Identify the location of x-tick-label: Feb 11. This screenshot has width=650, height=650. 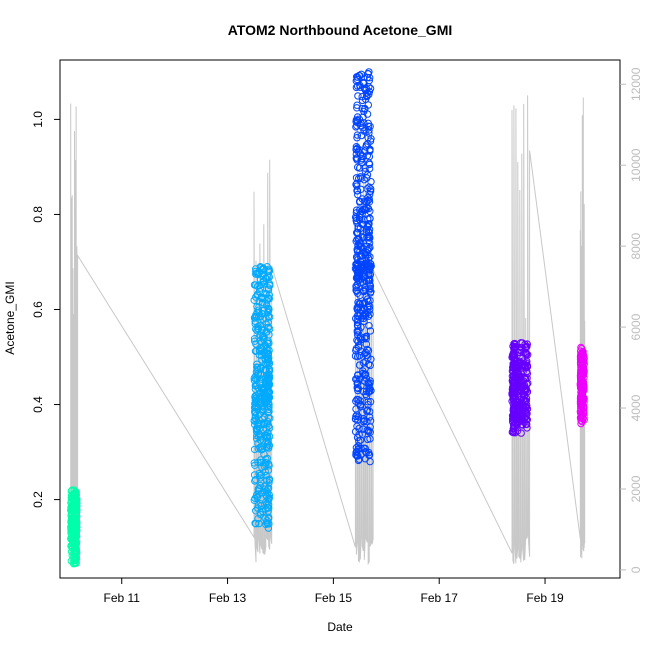
(121, 598).